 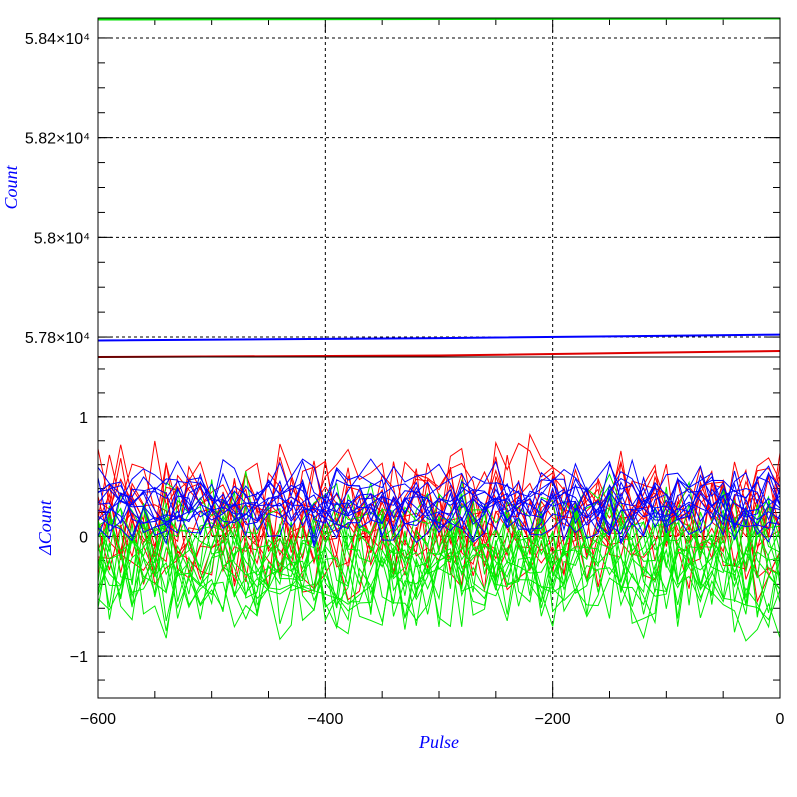 I want to click on bottom-x-tick-label: 0, so click(x=780, y=719).